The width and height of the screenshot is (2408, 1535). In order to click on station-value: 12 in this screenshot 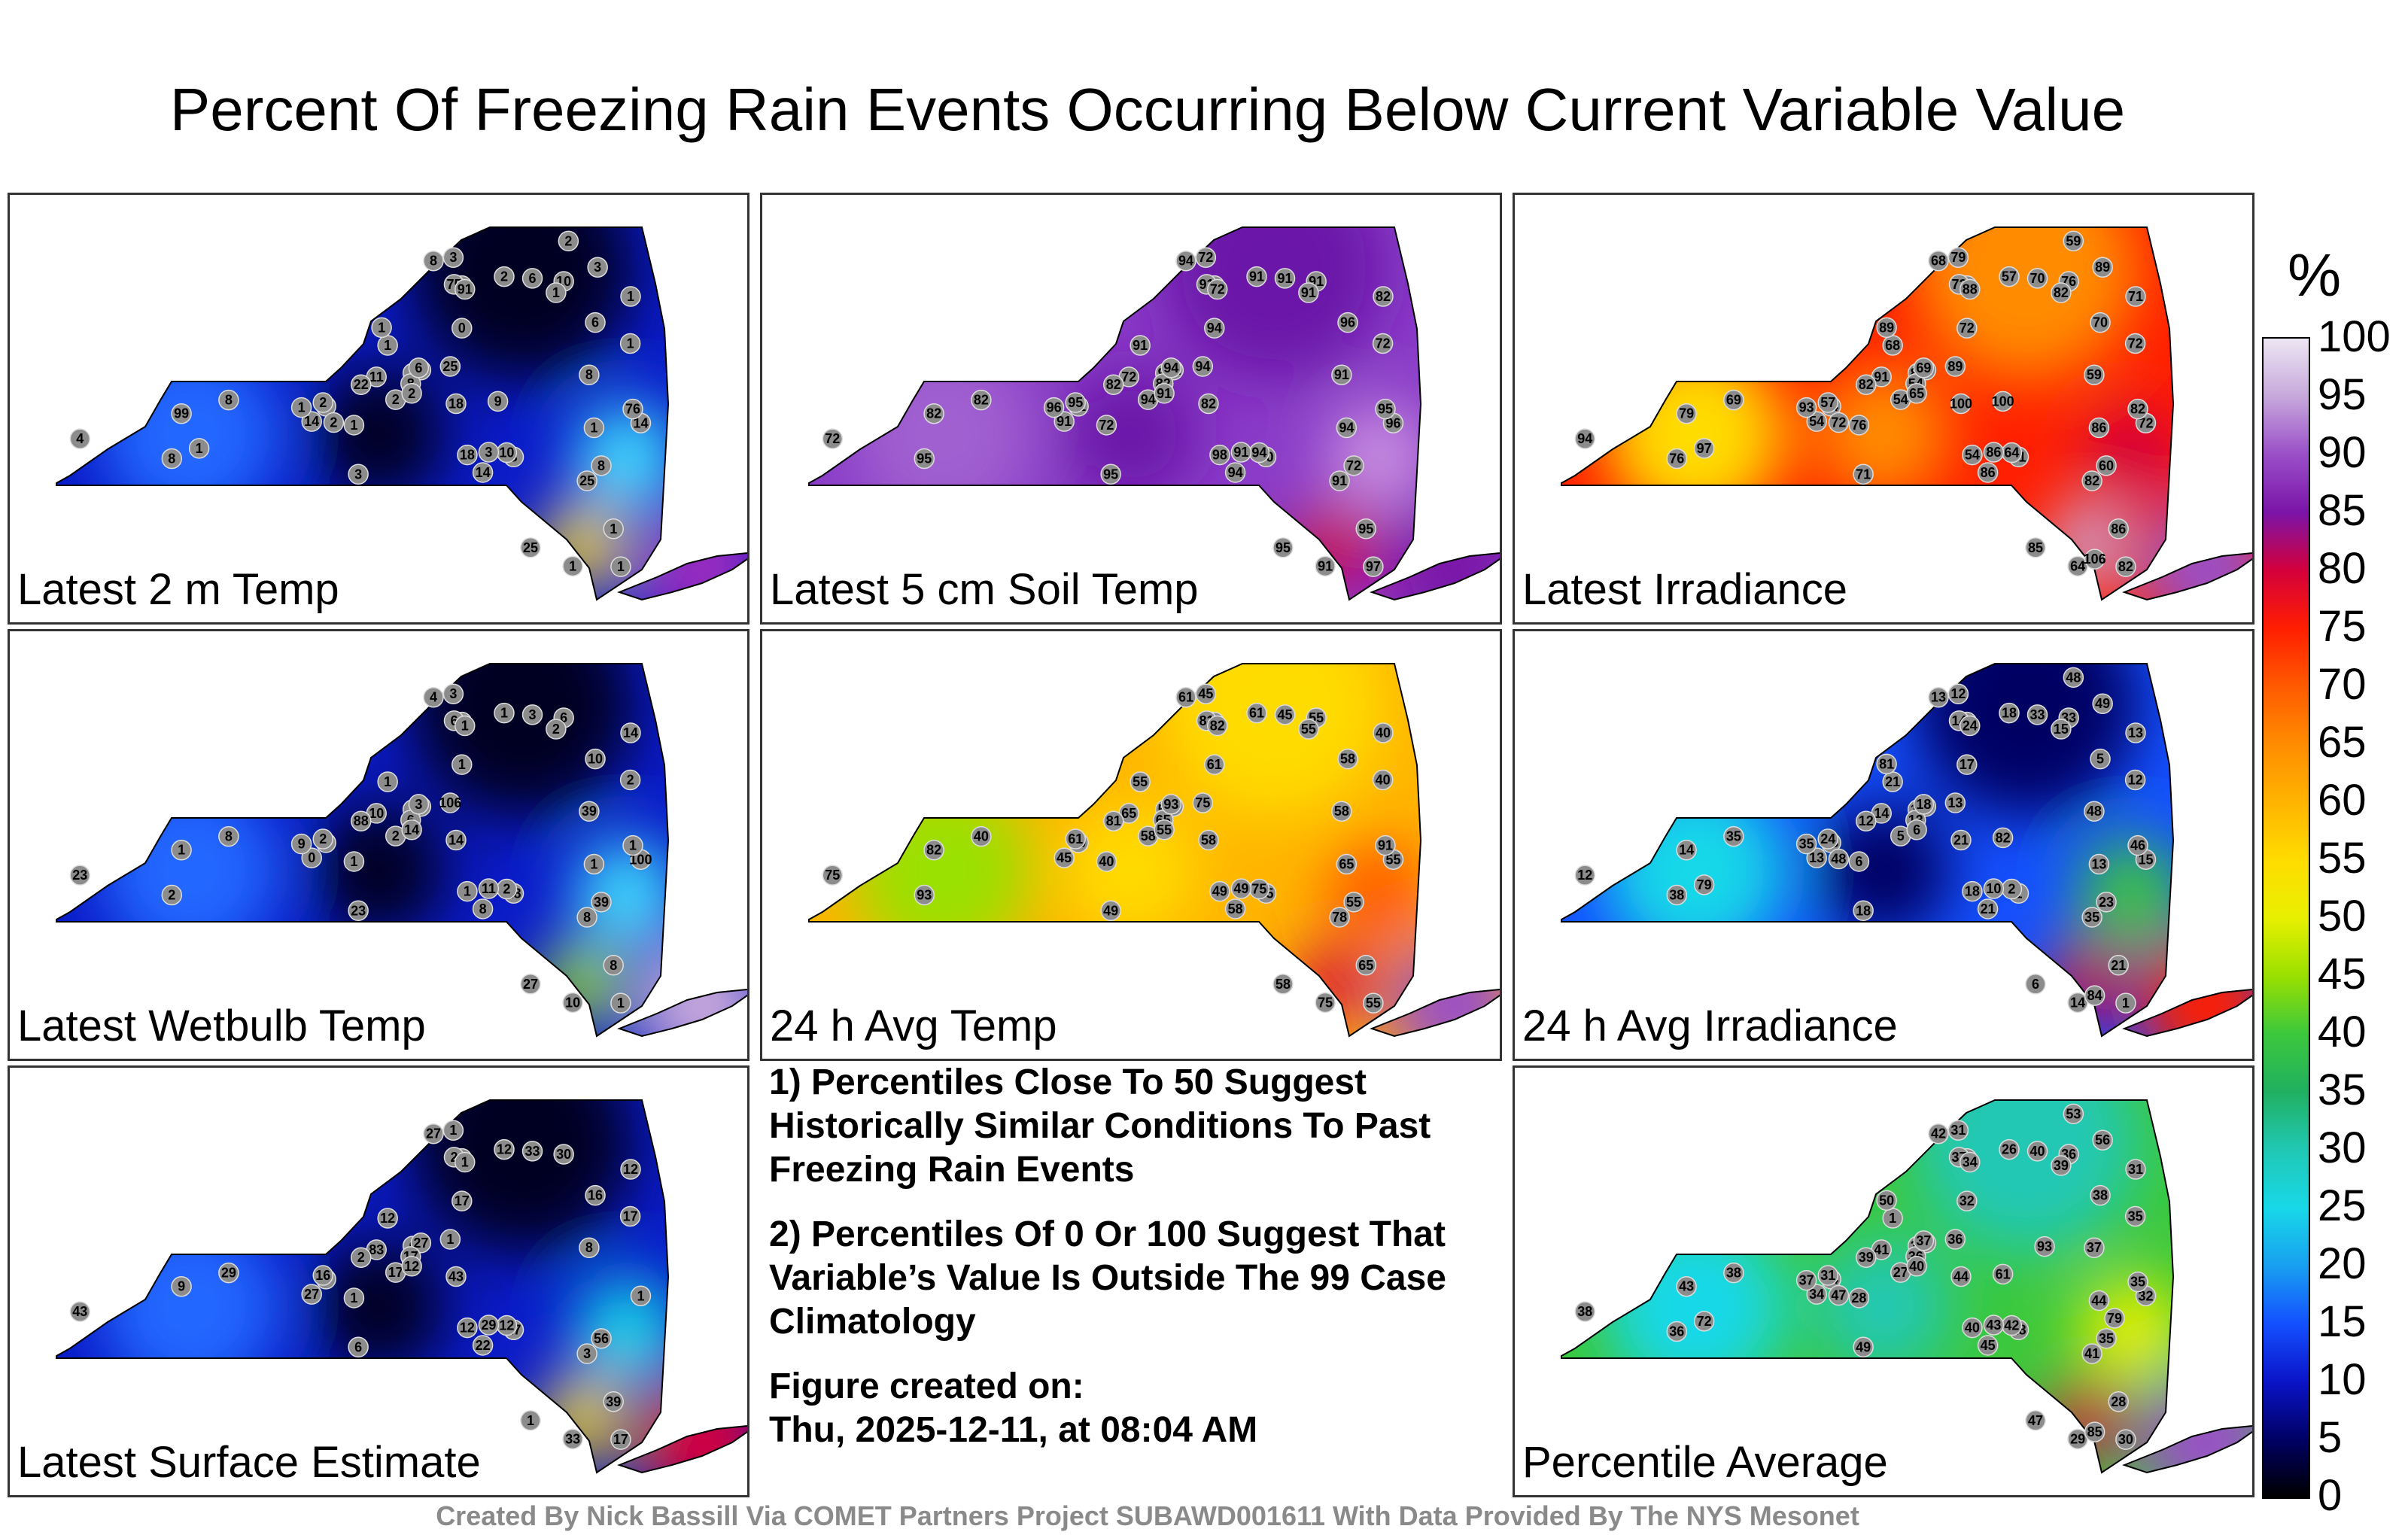, I will do `click(1866, 820)`.